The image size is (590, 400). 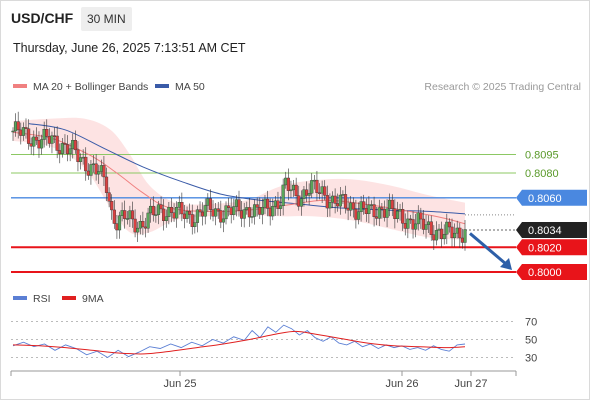 I want to click on rsi-legend-label: RSI, so click(x=42, y=299).